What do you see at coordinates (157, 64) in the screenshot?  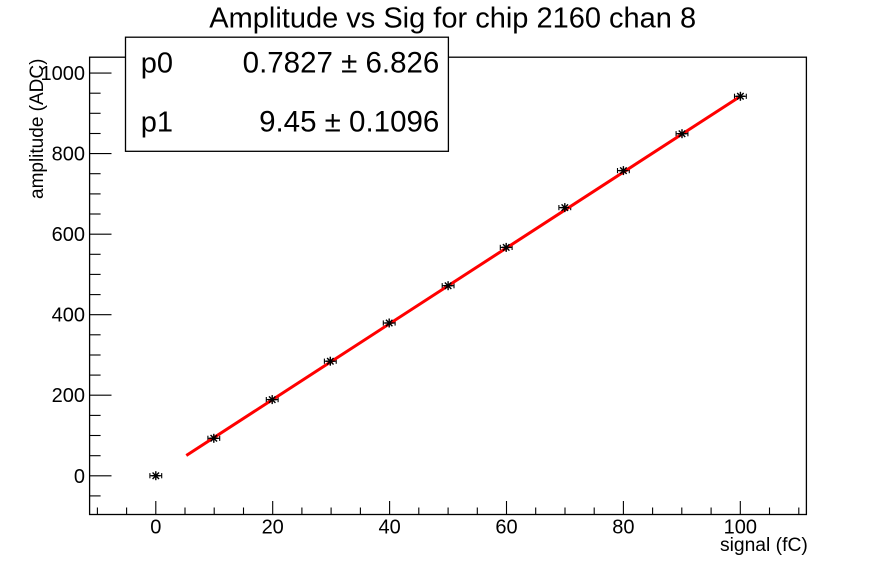 I see `svg-text: p0` at bounding box center [157, 64].